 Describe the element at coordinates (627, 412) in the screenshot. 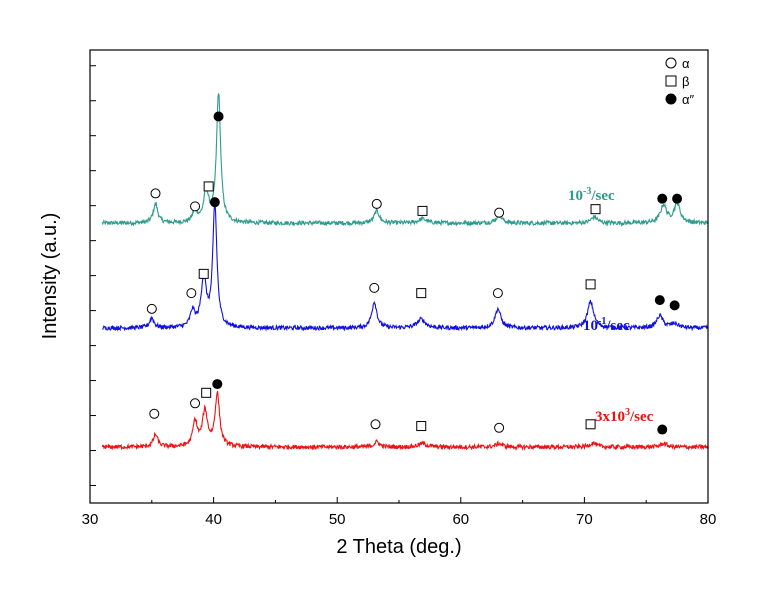

I see `series-label-exponent: 3` at that location.